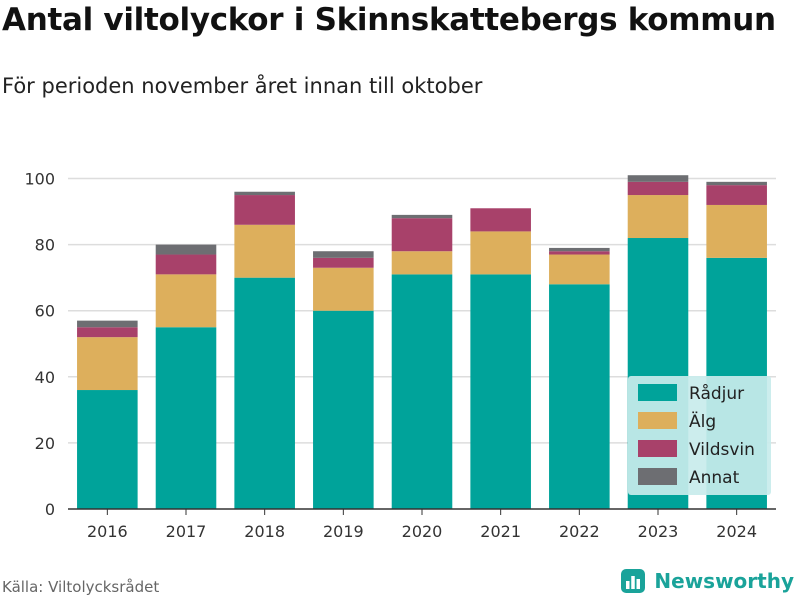 The image size is (800, 600). I want to click on legend-box, so click(699, 435).